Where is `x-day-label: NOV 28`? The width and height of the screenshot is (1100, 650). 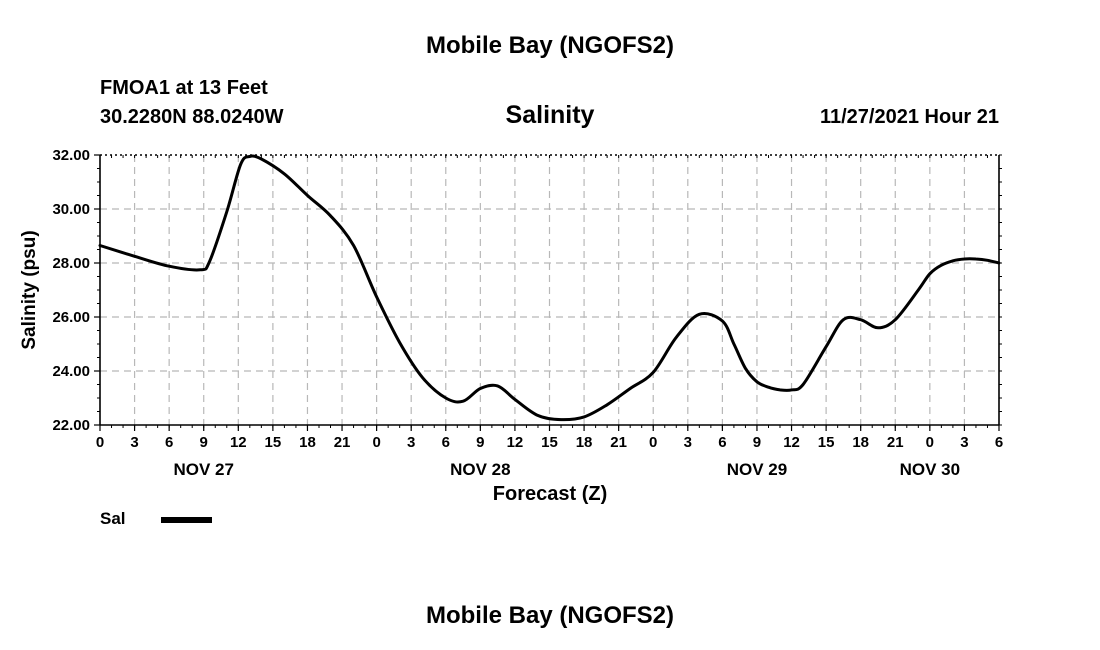
x-day-label: NOV 28 is located at coordinates (480, 469).